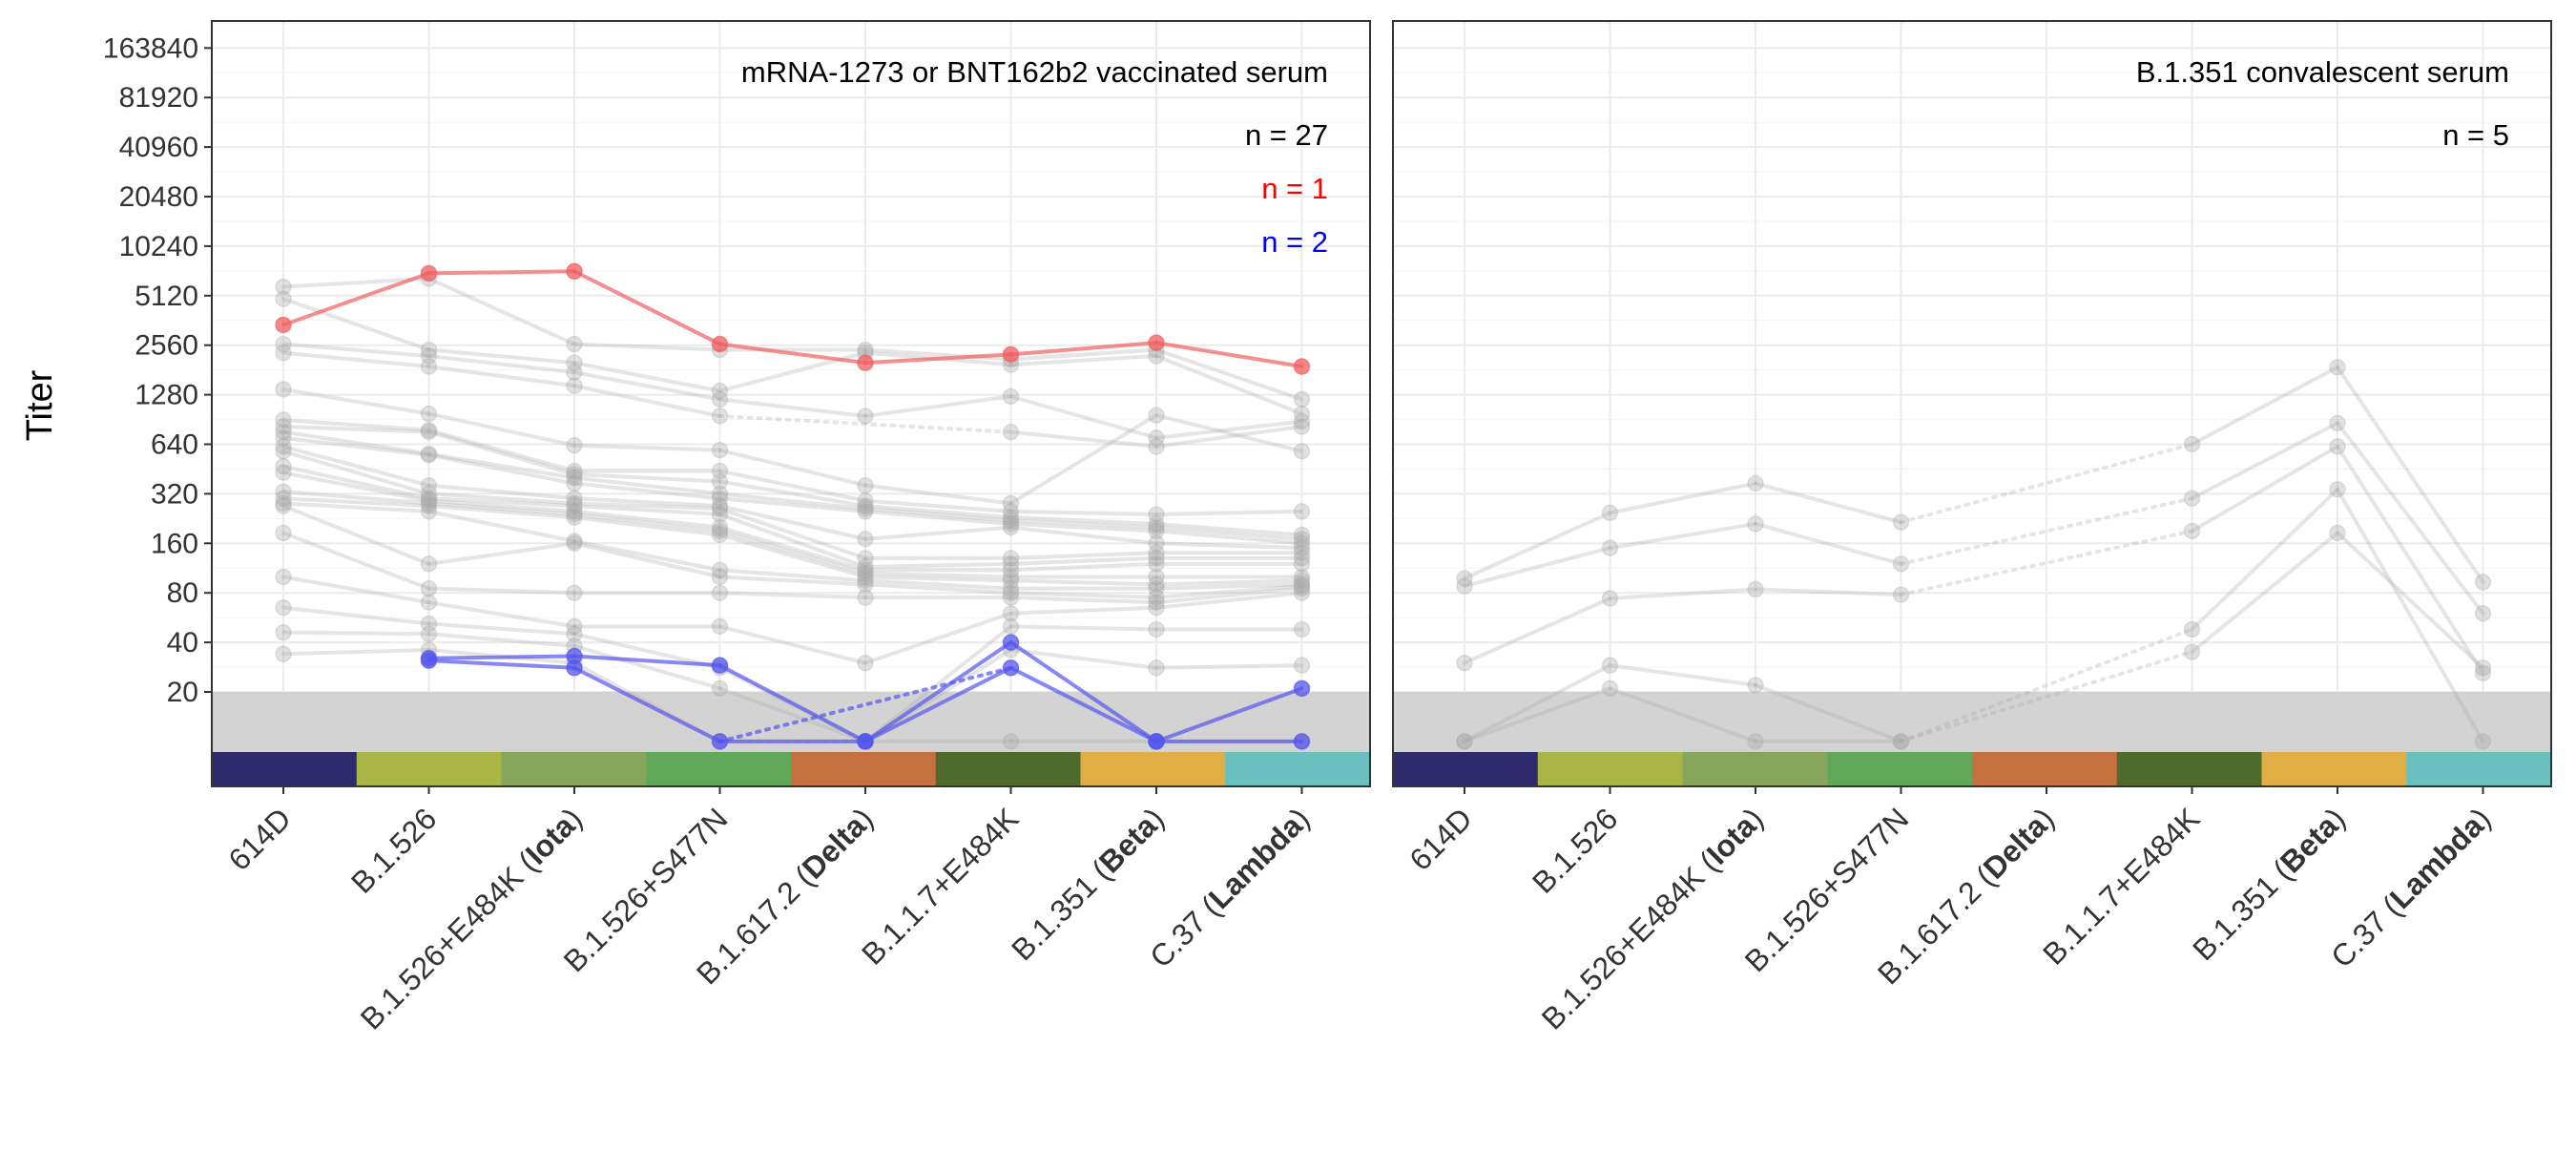  Describe the element at coordinates (166, 395) in the screenshot. I see `y-tick-label: 1280` at that location.